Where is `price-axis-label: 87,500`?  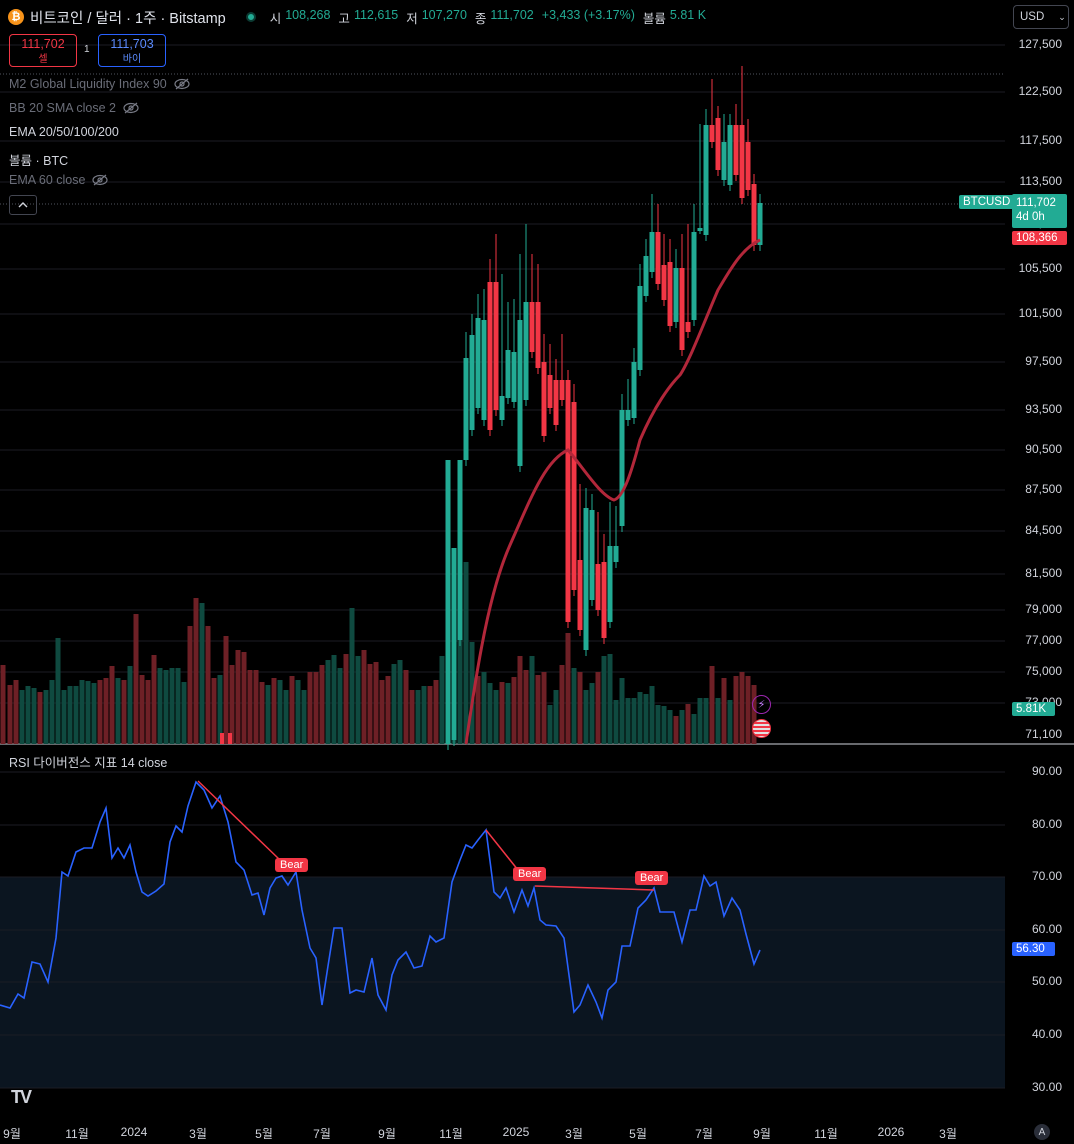 price-axis-label: 87,500 is located at coordinates (1043, 489).